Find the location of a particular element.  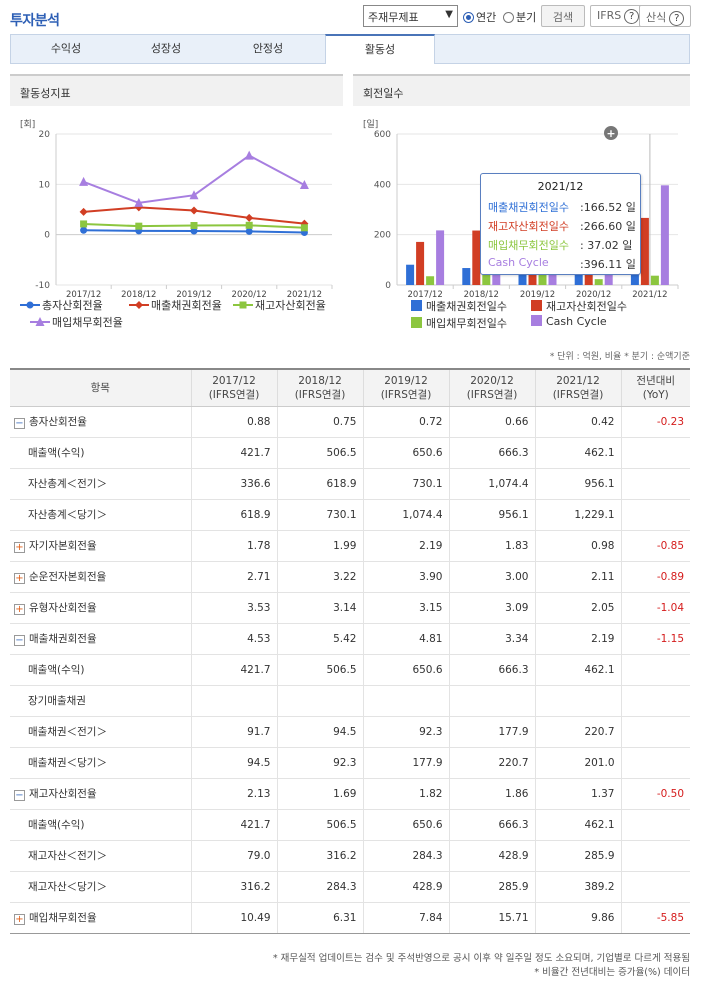

table-row: 재고자산＜당기＞ 316.2 284.3 428.9 285.9 389.2 is located at coordinates (350, 887).